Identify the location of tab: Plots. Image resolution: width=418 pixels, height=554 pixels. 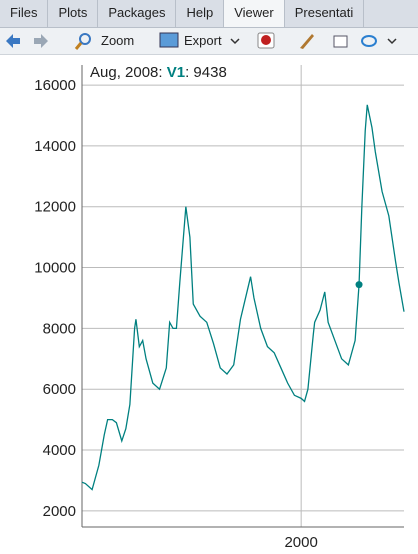
(73, 13).